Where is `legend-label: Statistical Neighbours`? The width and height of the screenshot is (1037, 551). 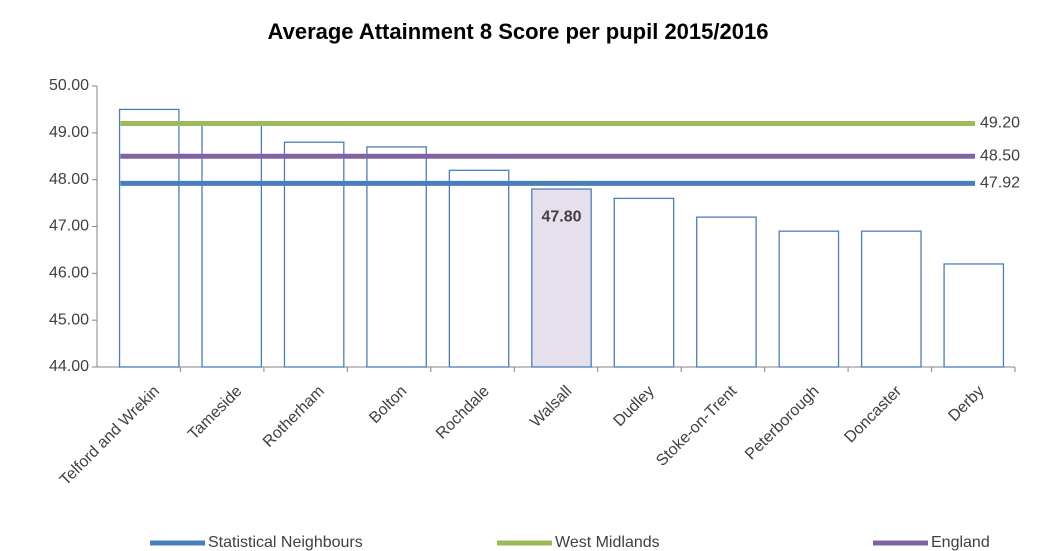
legend-label: Statistical Neighbours is located at coordinates (285, 542).